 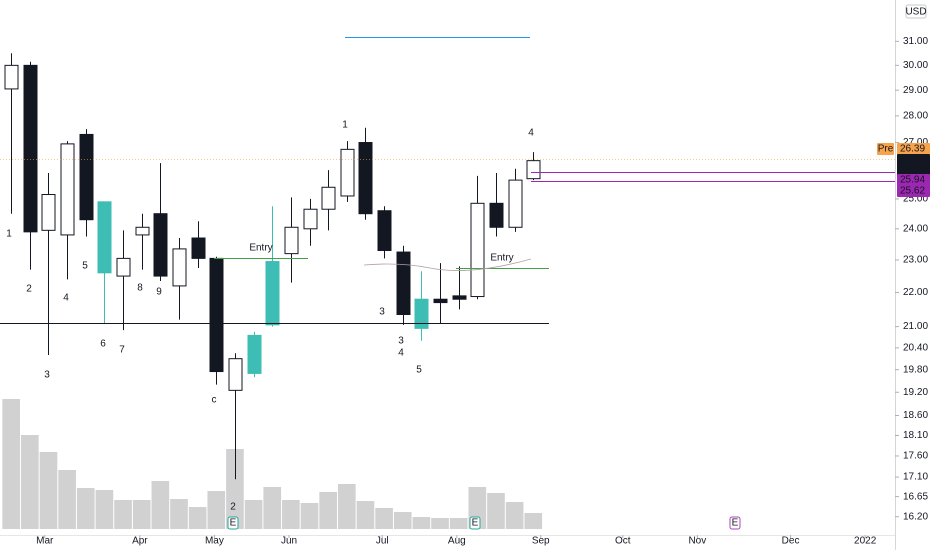 I want to click on y-tick-label: 17.60, so click(x=915, y=456).